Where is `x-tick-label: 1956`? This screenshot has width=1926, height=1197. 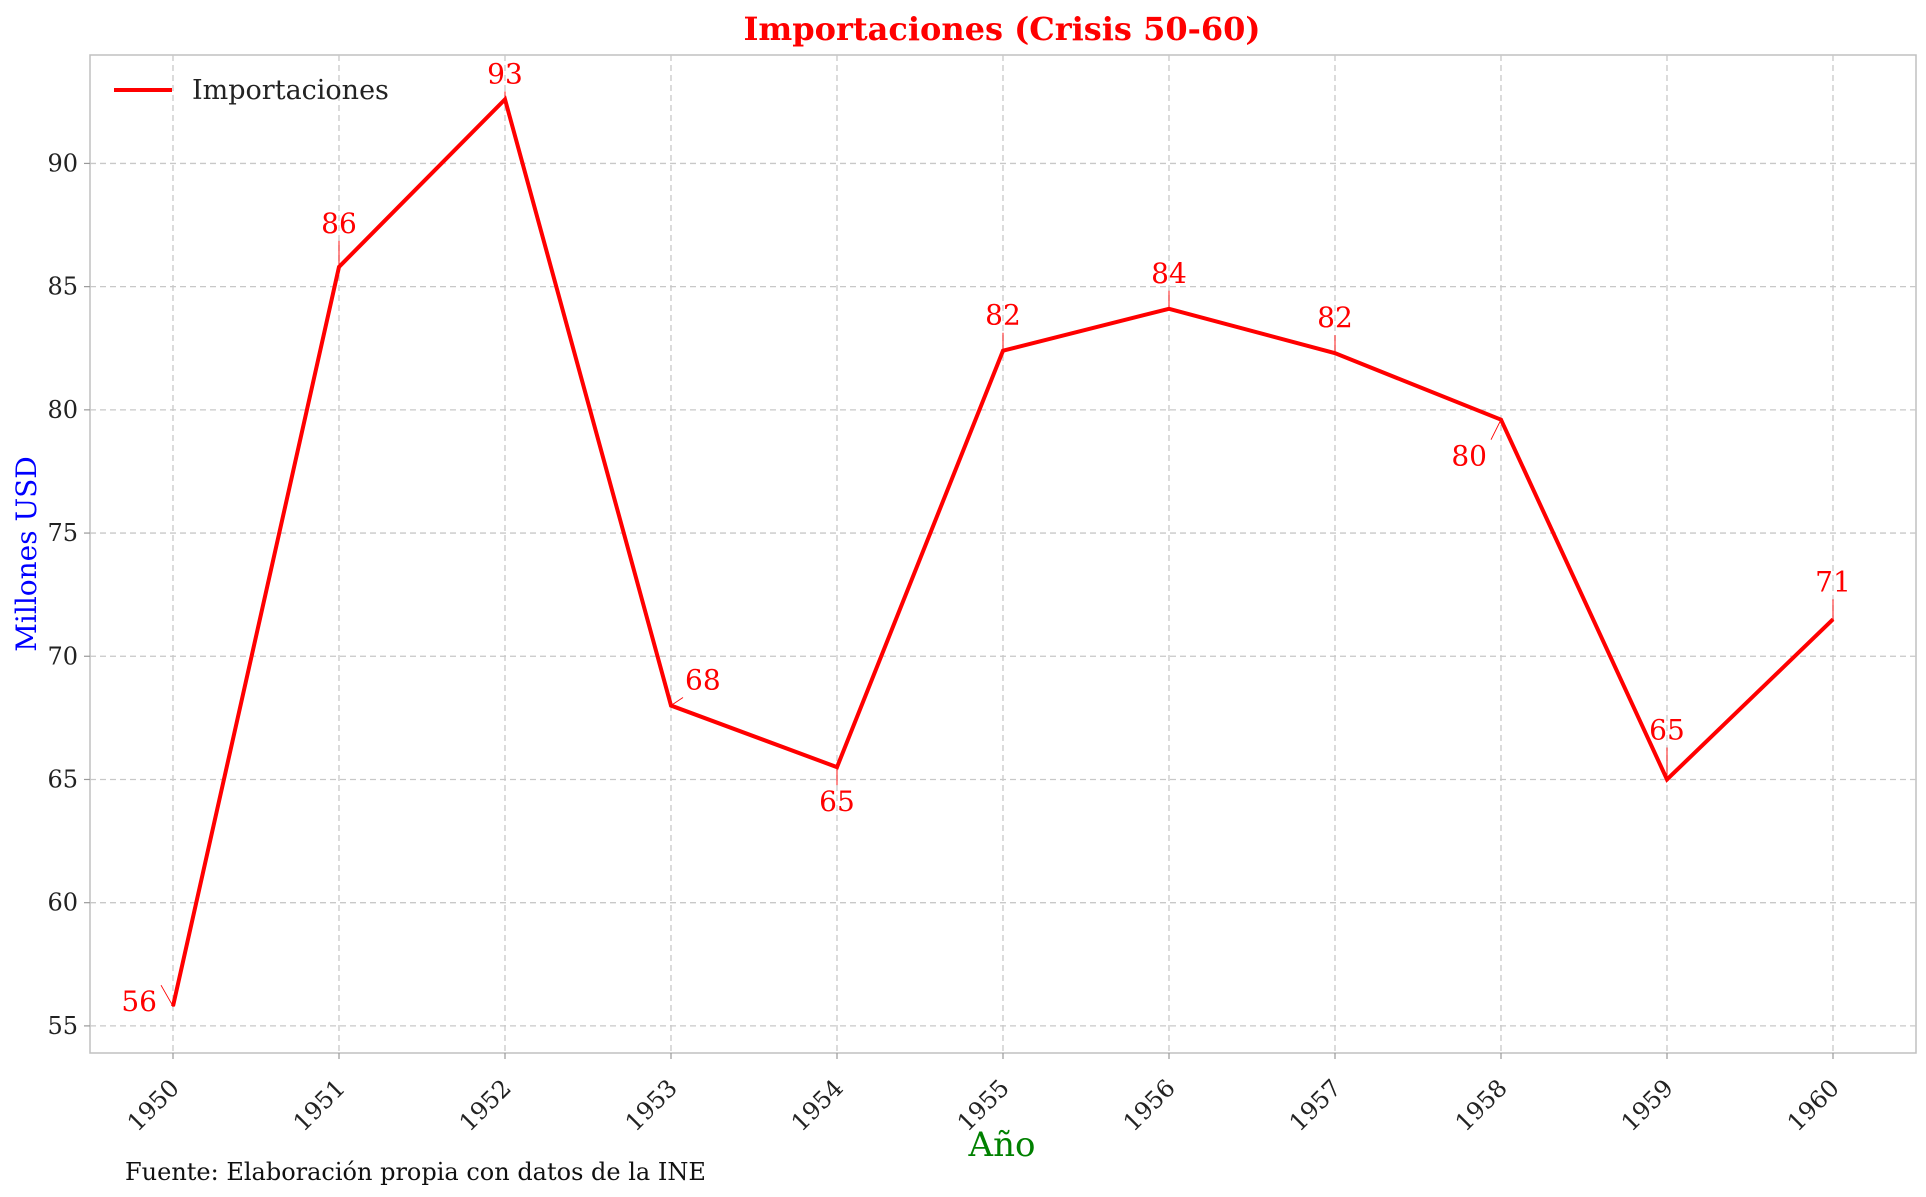 x-tick-label: 1956 is located at coordinates (1149, 1105).